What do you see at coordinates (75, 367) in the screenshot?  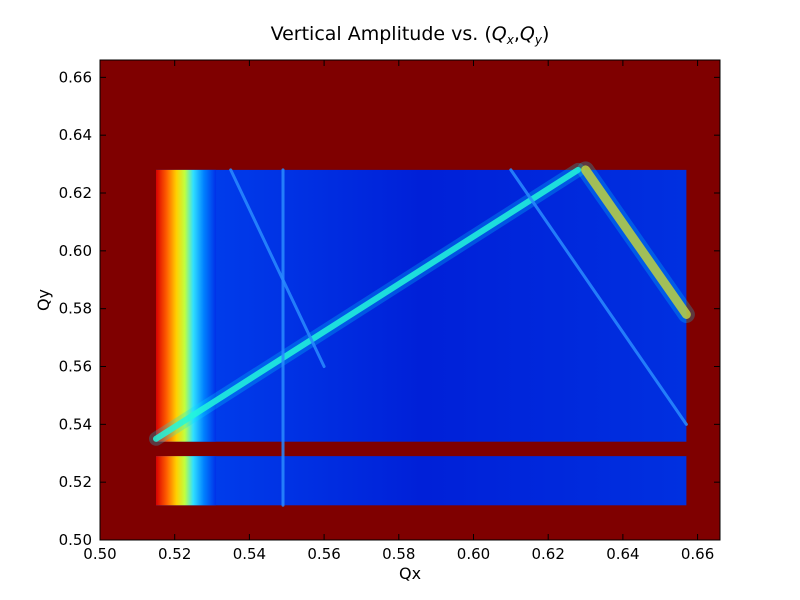 I see `y-tick-label: 0.56` at bounding box center [75, 367].